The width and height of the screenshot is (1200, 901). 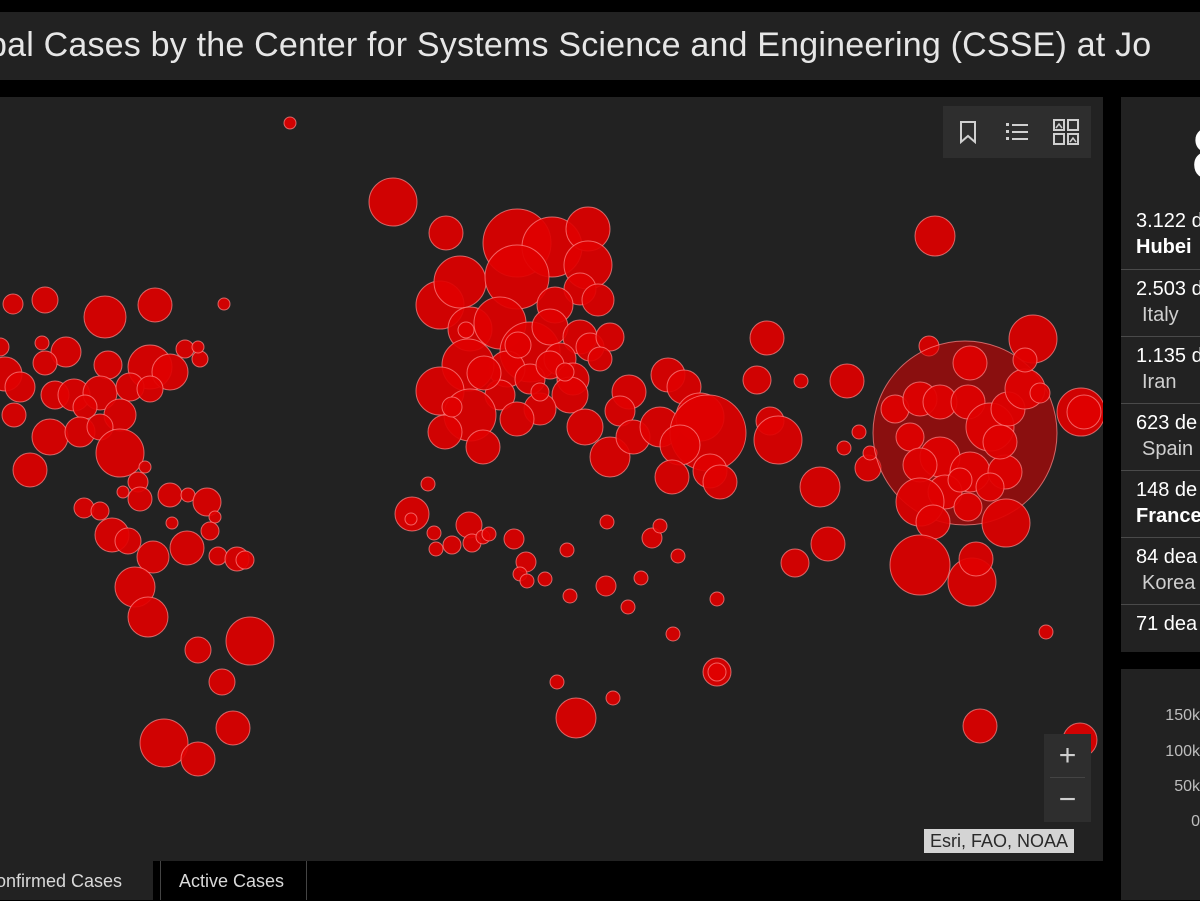 I want to click on tab-confirmed-cases: onfirmed Cases, so click(x=76, y=880).